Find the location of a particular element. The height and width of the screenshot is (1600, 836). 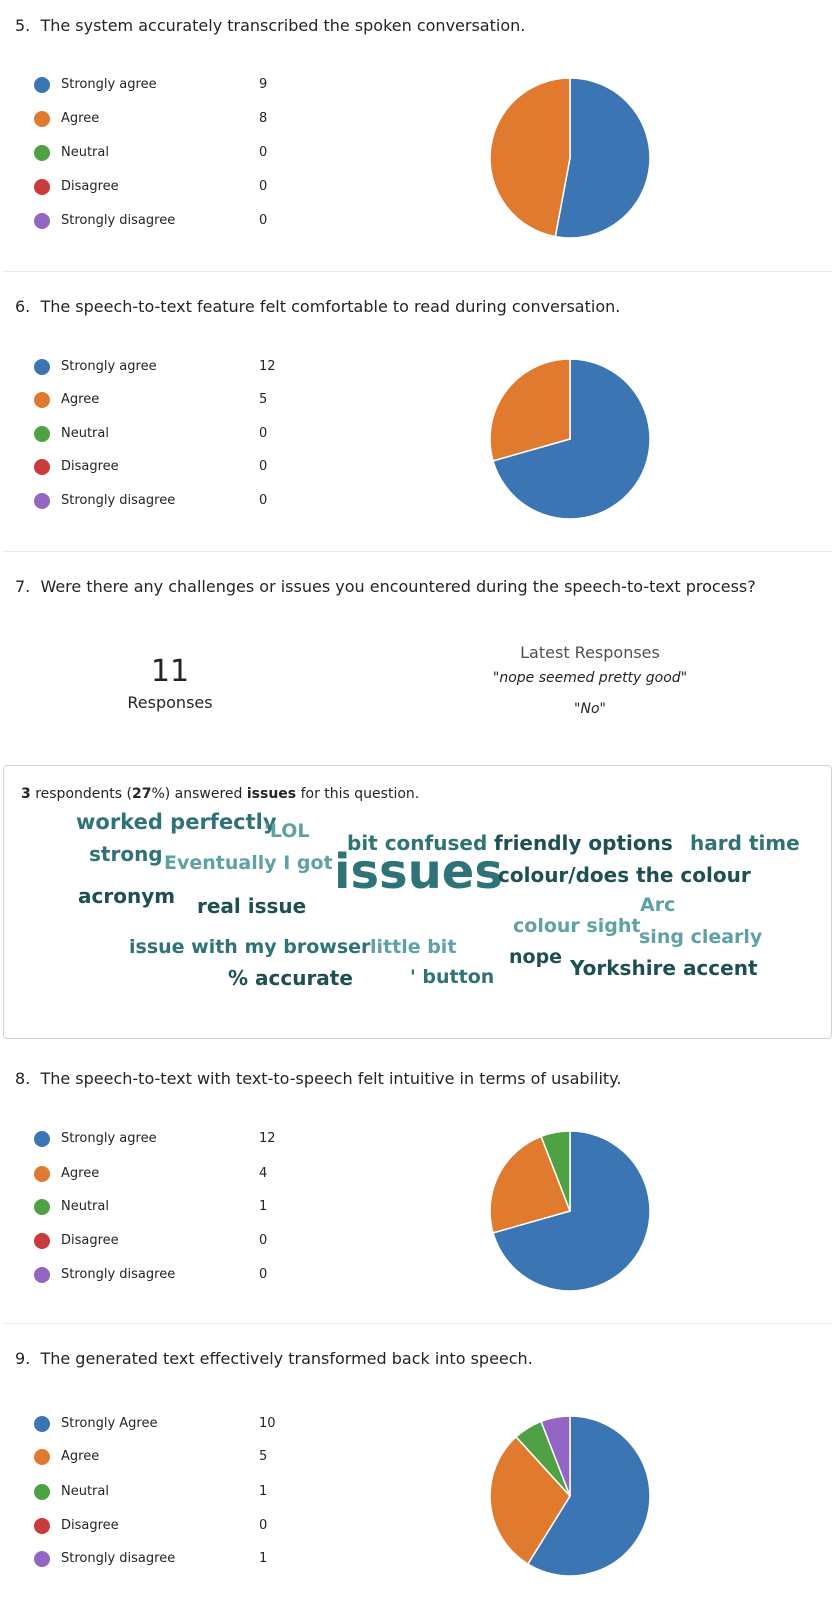

question-number: 5. is located at coordinates (23, 25).